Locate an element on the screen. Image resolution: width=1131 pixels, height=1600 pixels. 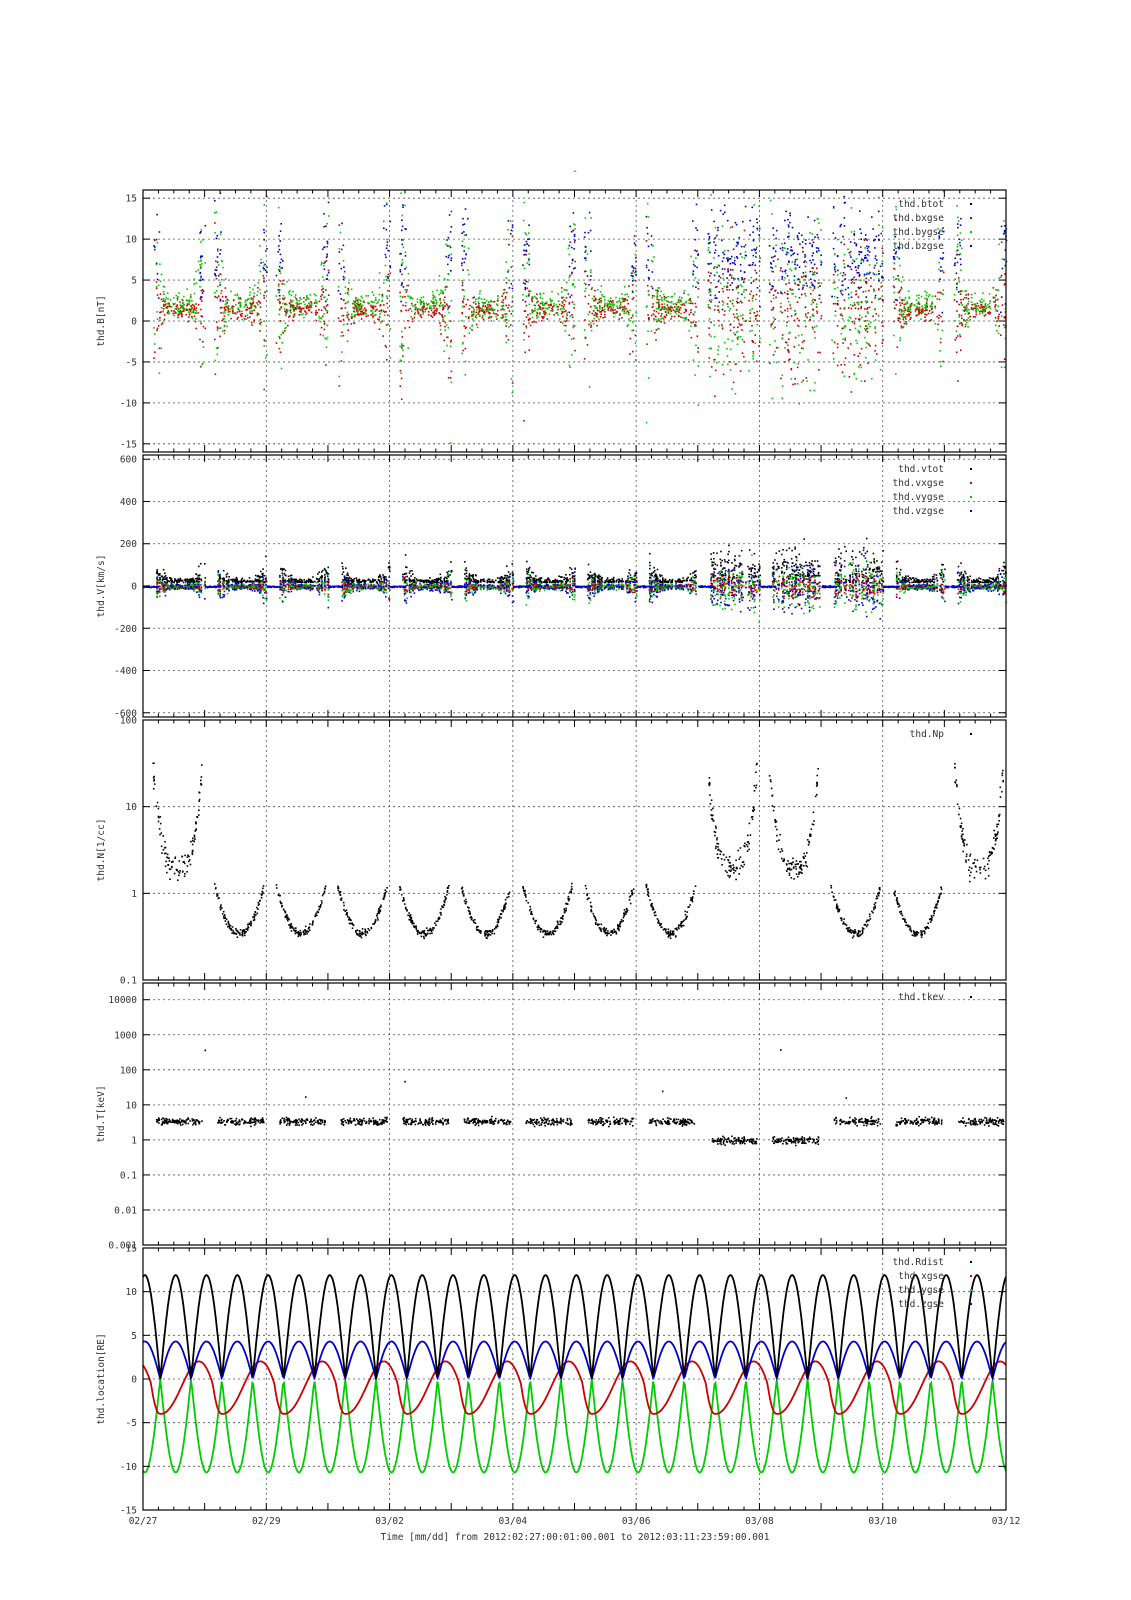
y-tick-label: 5 is located at coordinates (134, 281).